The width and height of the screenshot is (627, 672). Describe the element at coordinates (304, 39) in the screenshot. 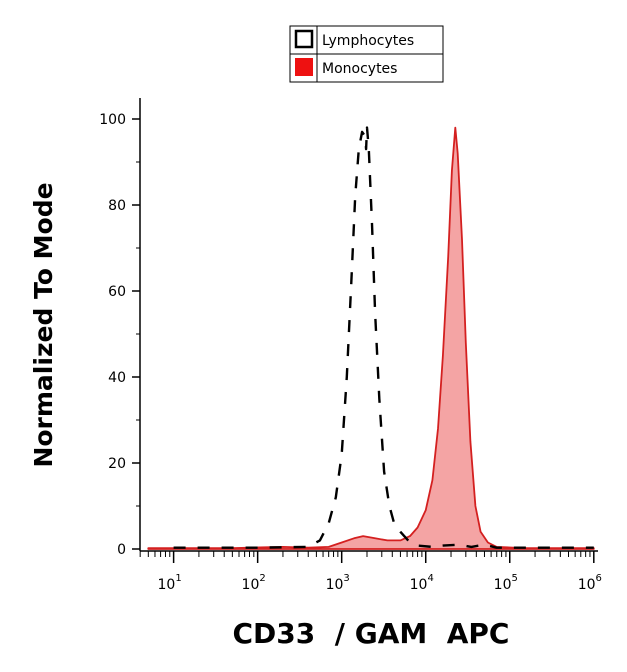

I see `legend-swatch-lymphocytes` at that location.